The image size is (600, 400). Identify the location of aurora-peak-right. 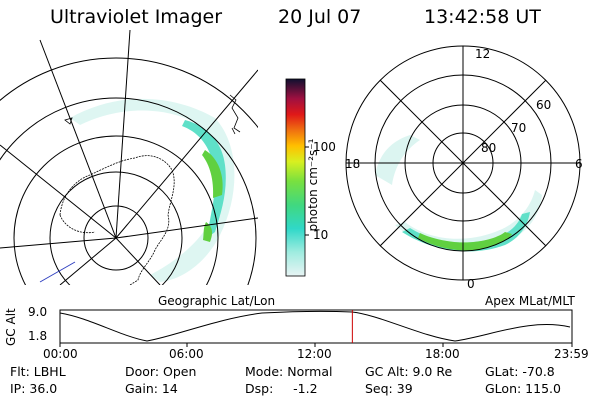
(465, 241).